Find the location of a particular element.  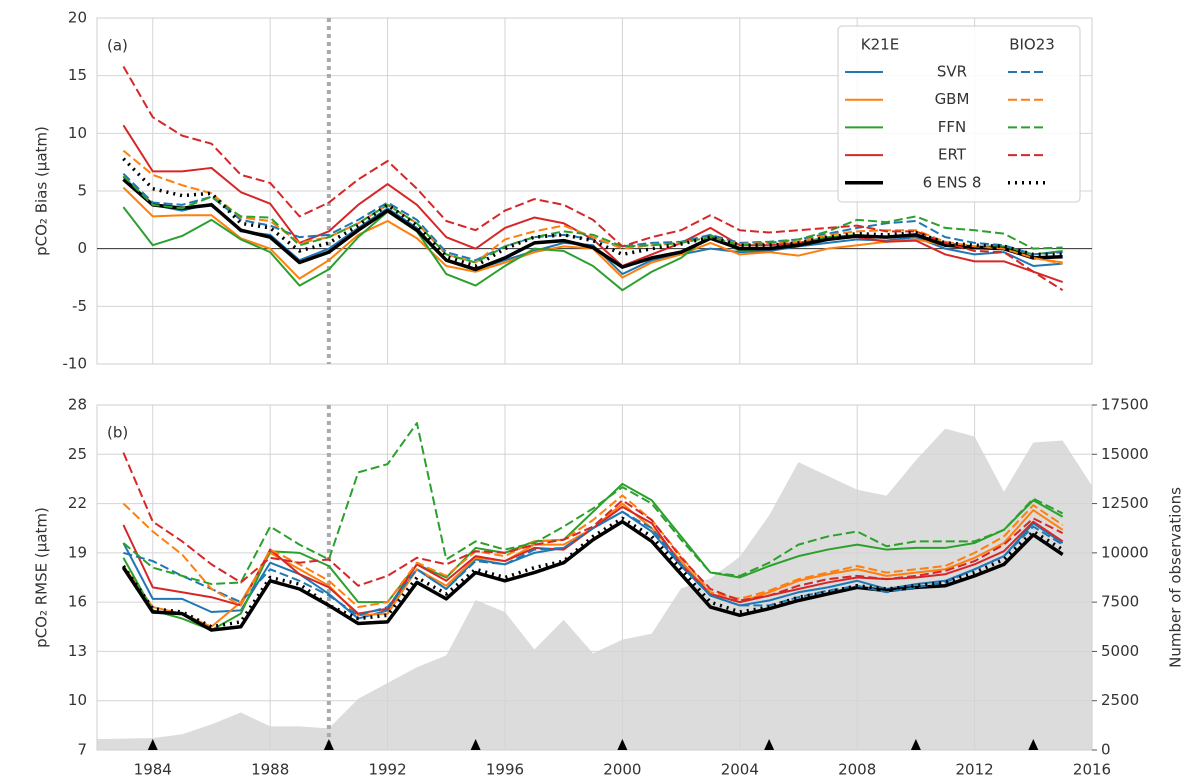

y2-tick-label: 2500 is located at coordinates (1120, 700).